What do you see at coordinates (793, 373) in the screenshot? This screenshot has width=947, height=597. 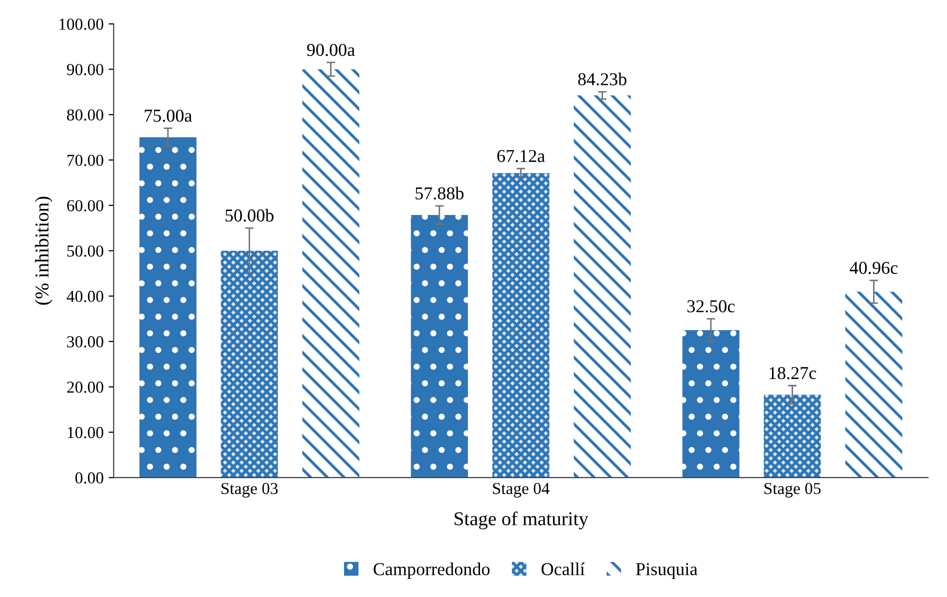 I see `data-label: 18.27c` at bounding box center [793, 373].